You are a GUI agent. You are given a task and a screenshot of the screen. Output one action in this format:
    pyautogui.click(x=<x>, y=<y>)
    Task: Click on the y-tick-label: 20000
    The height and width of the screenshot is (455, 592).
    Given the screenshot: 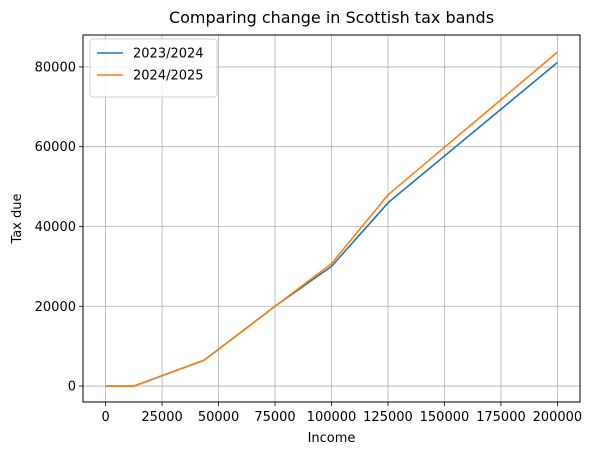 What is the action you would take?
    pyautogui.click(x=55, y=307)
    